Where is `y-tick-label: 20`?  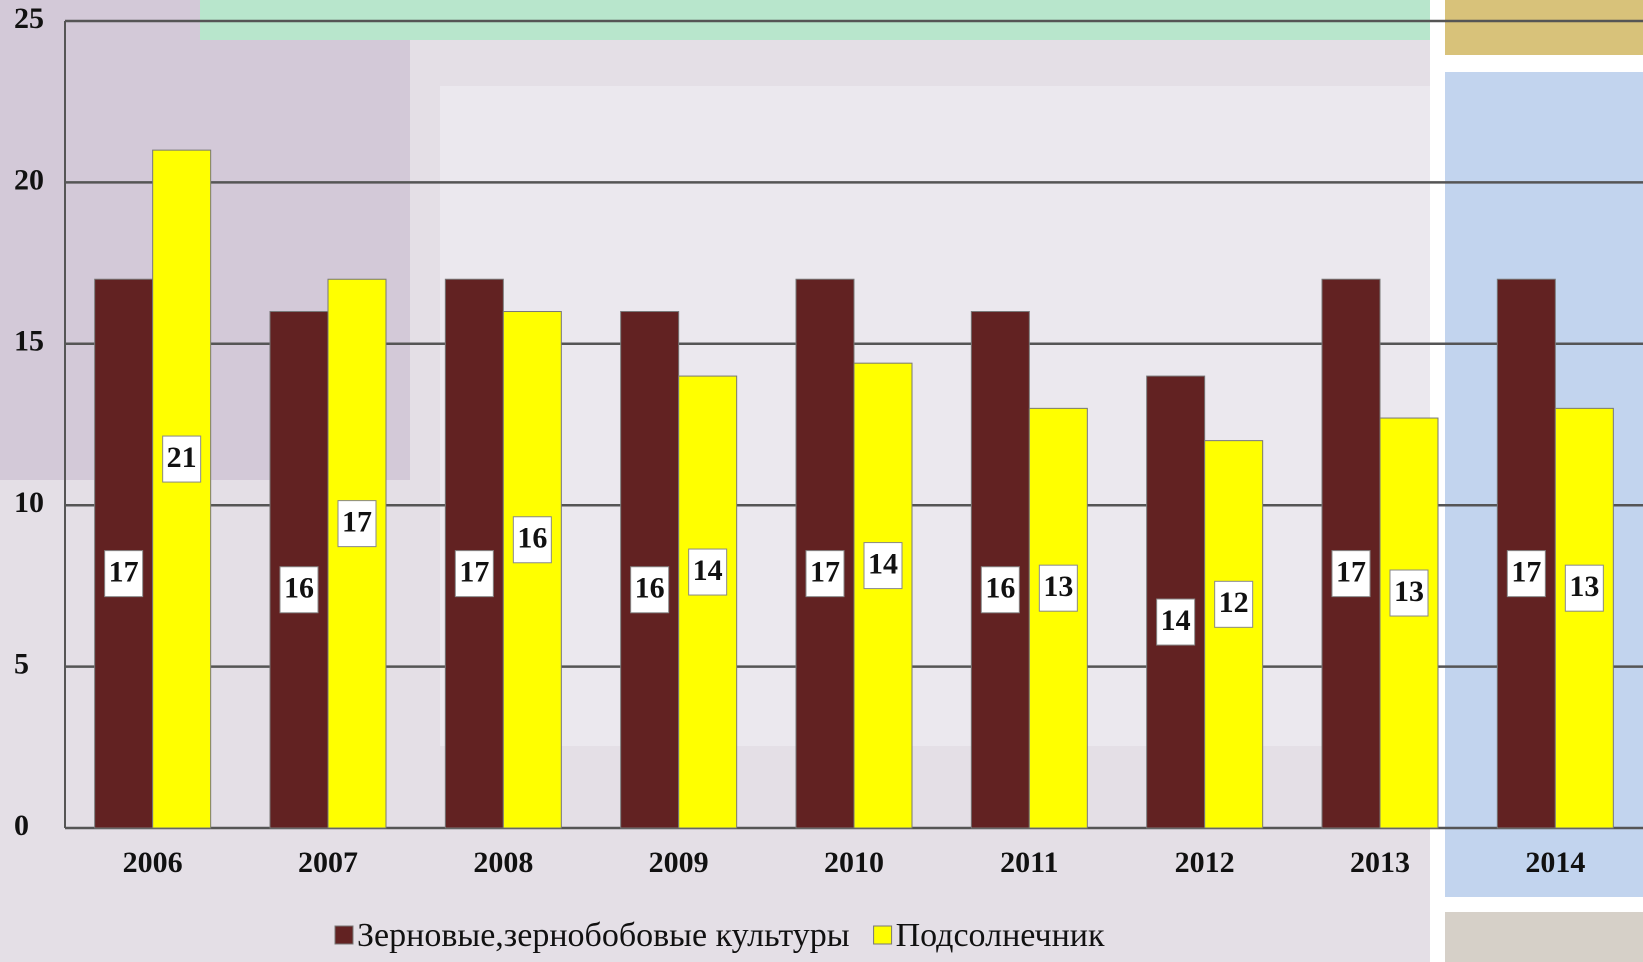
y-tick-label: 20 is located at coordinates (29, 179).